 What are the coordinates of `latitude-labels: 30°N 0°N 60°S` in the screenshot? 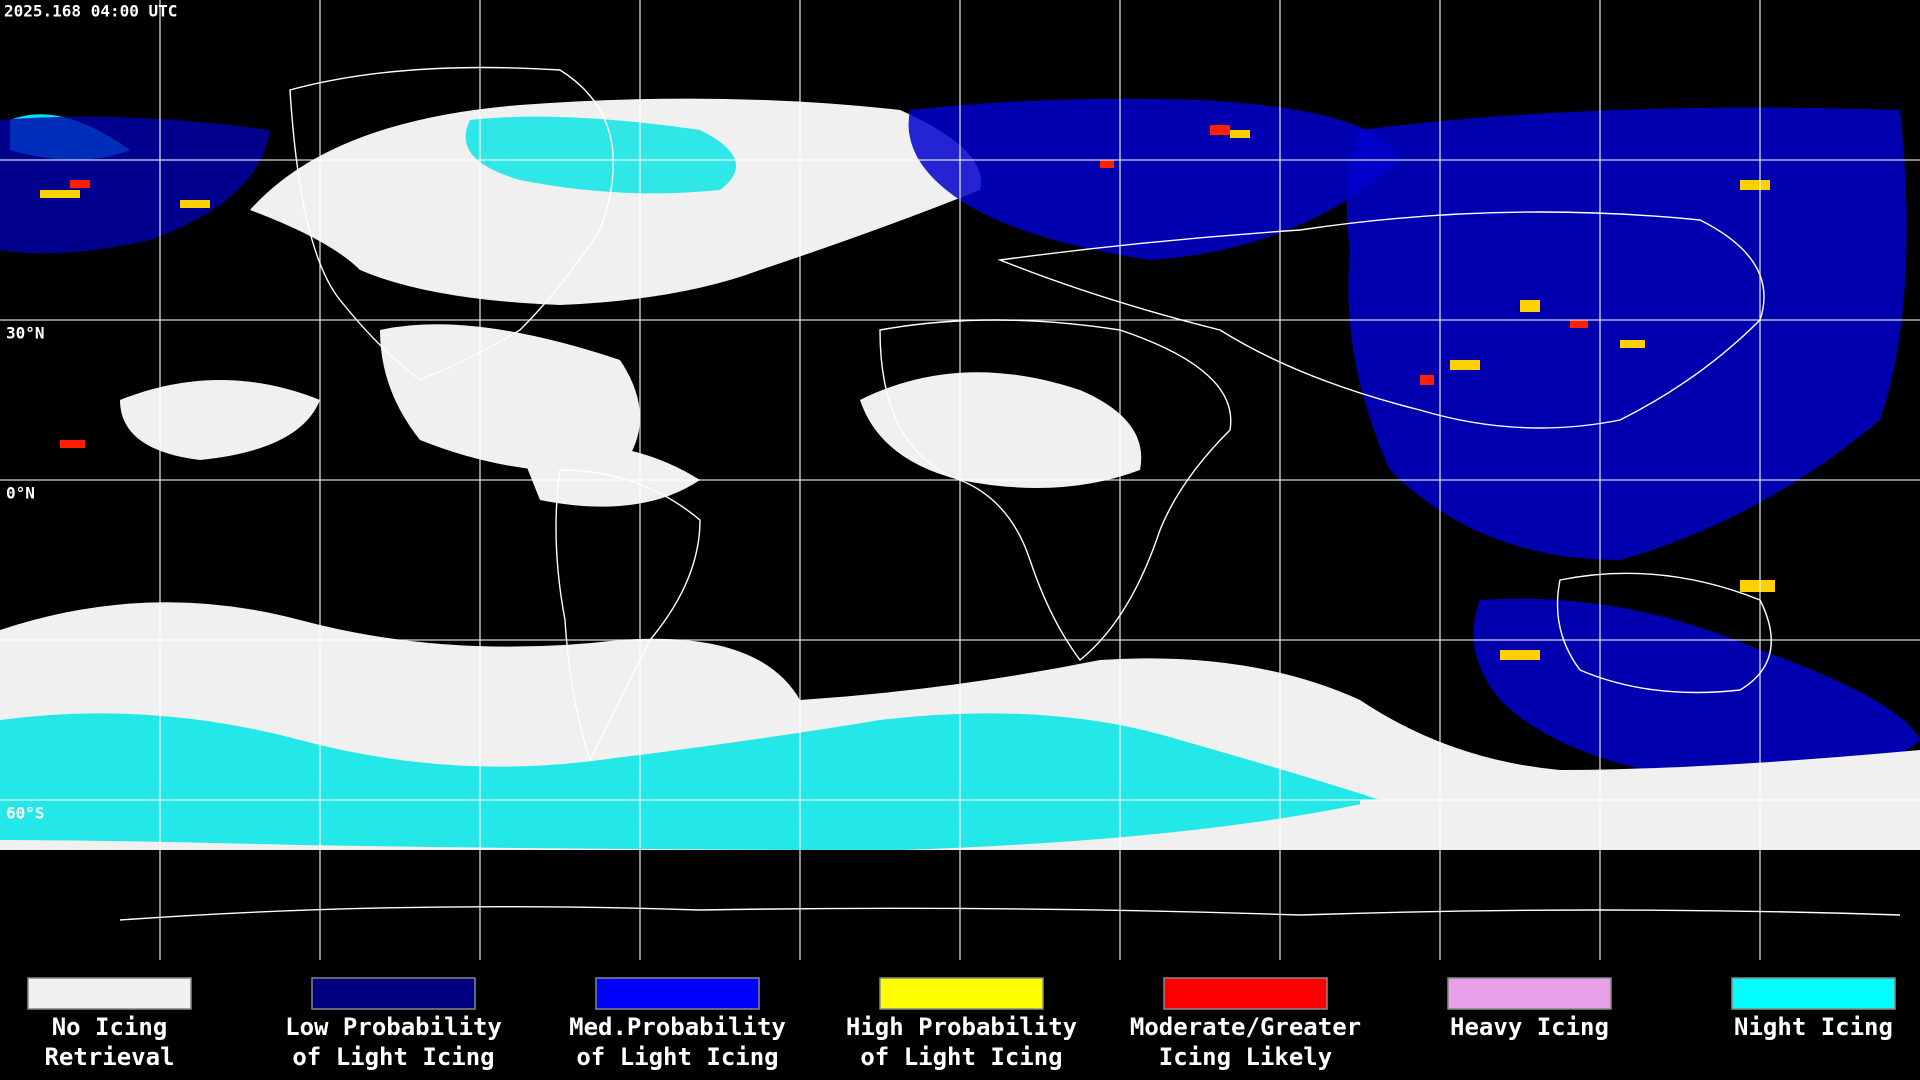 It's located at (25, 573).